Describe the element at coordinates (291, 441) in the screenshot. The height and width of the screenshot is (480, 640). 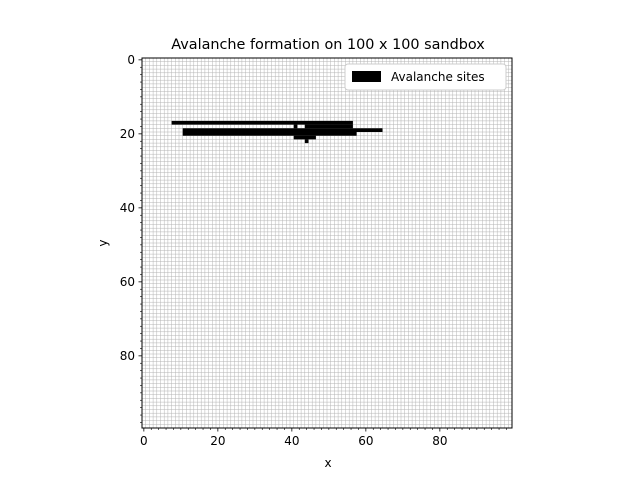
I see `x-tick-label: 40` at that location.